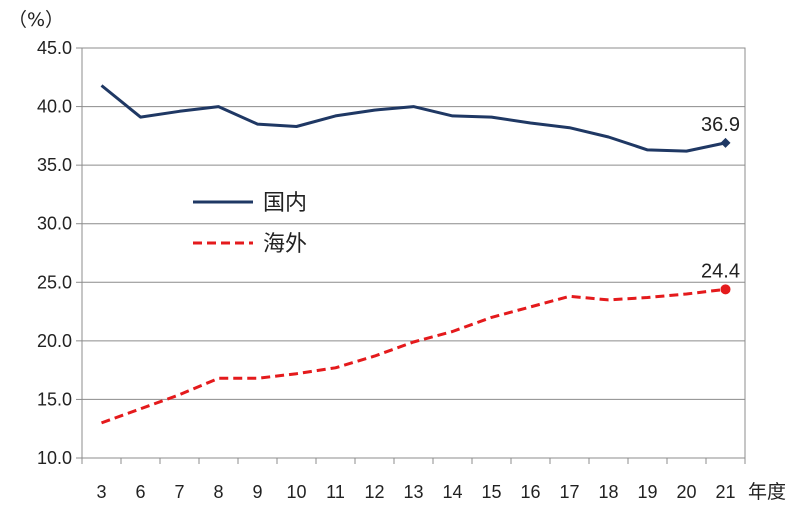 This screenshot has height=519, width=800. Describe the element at coordinates (767, 492) in the screenshot. I see `x-unit-label: 年度` at that location.